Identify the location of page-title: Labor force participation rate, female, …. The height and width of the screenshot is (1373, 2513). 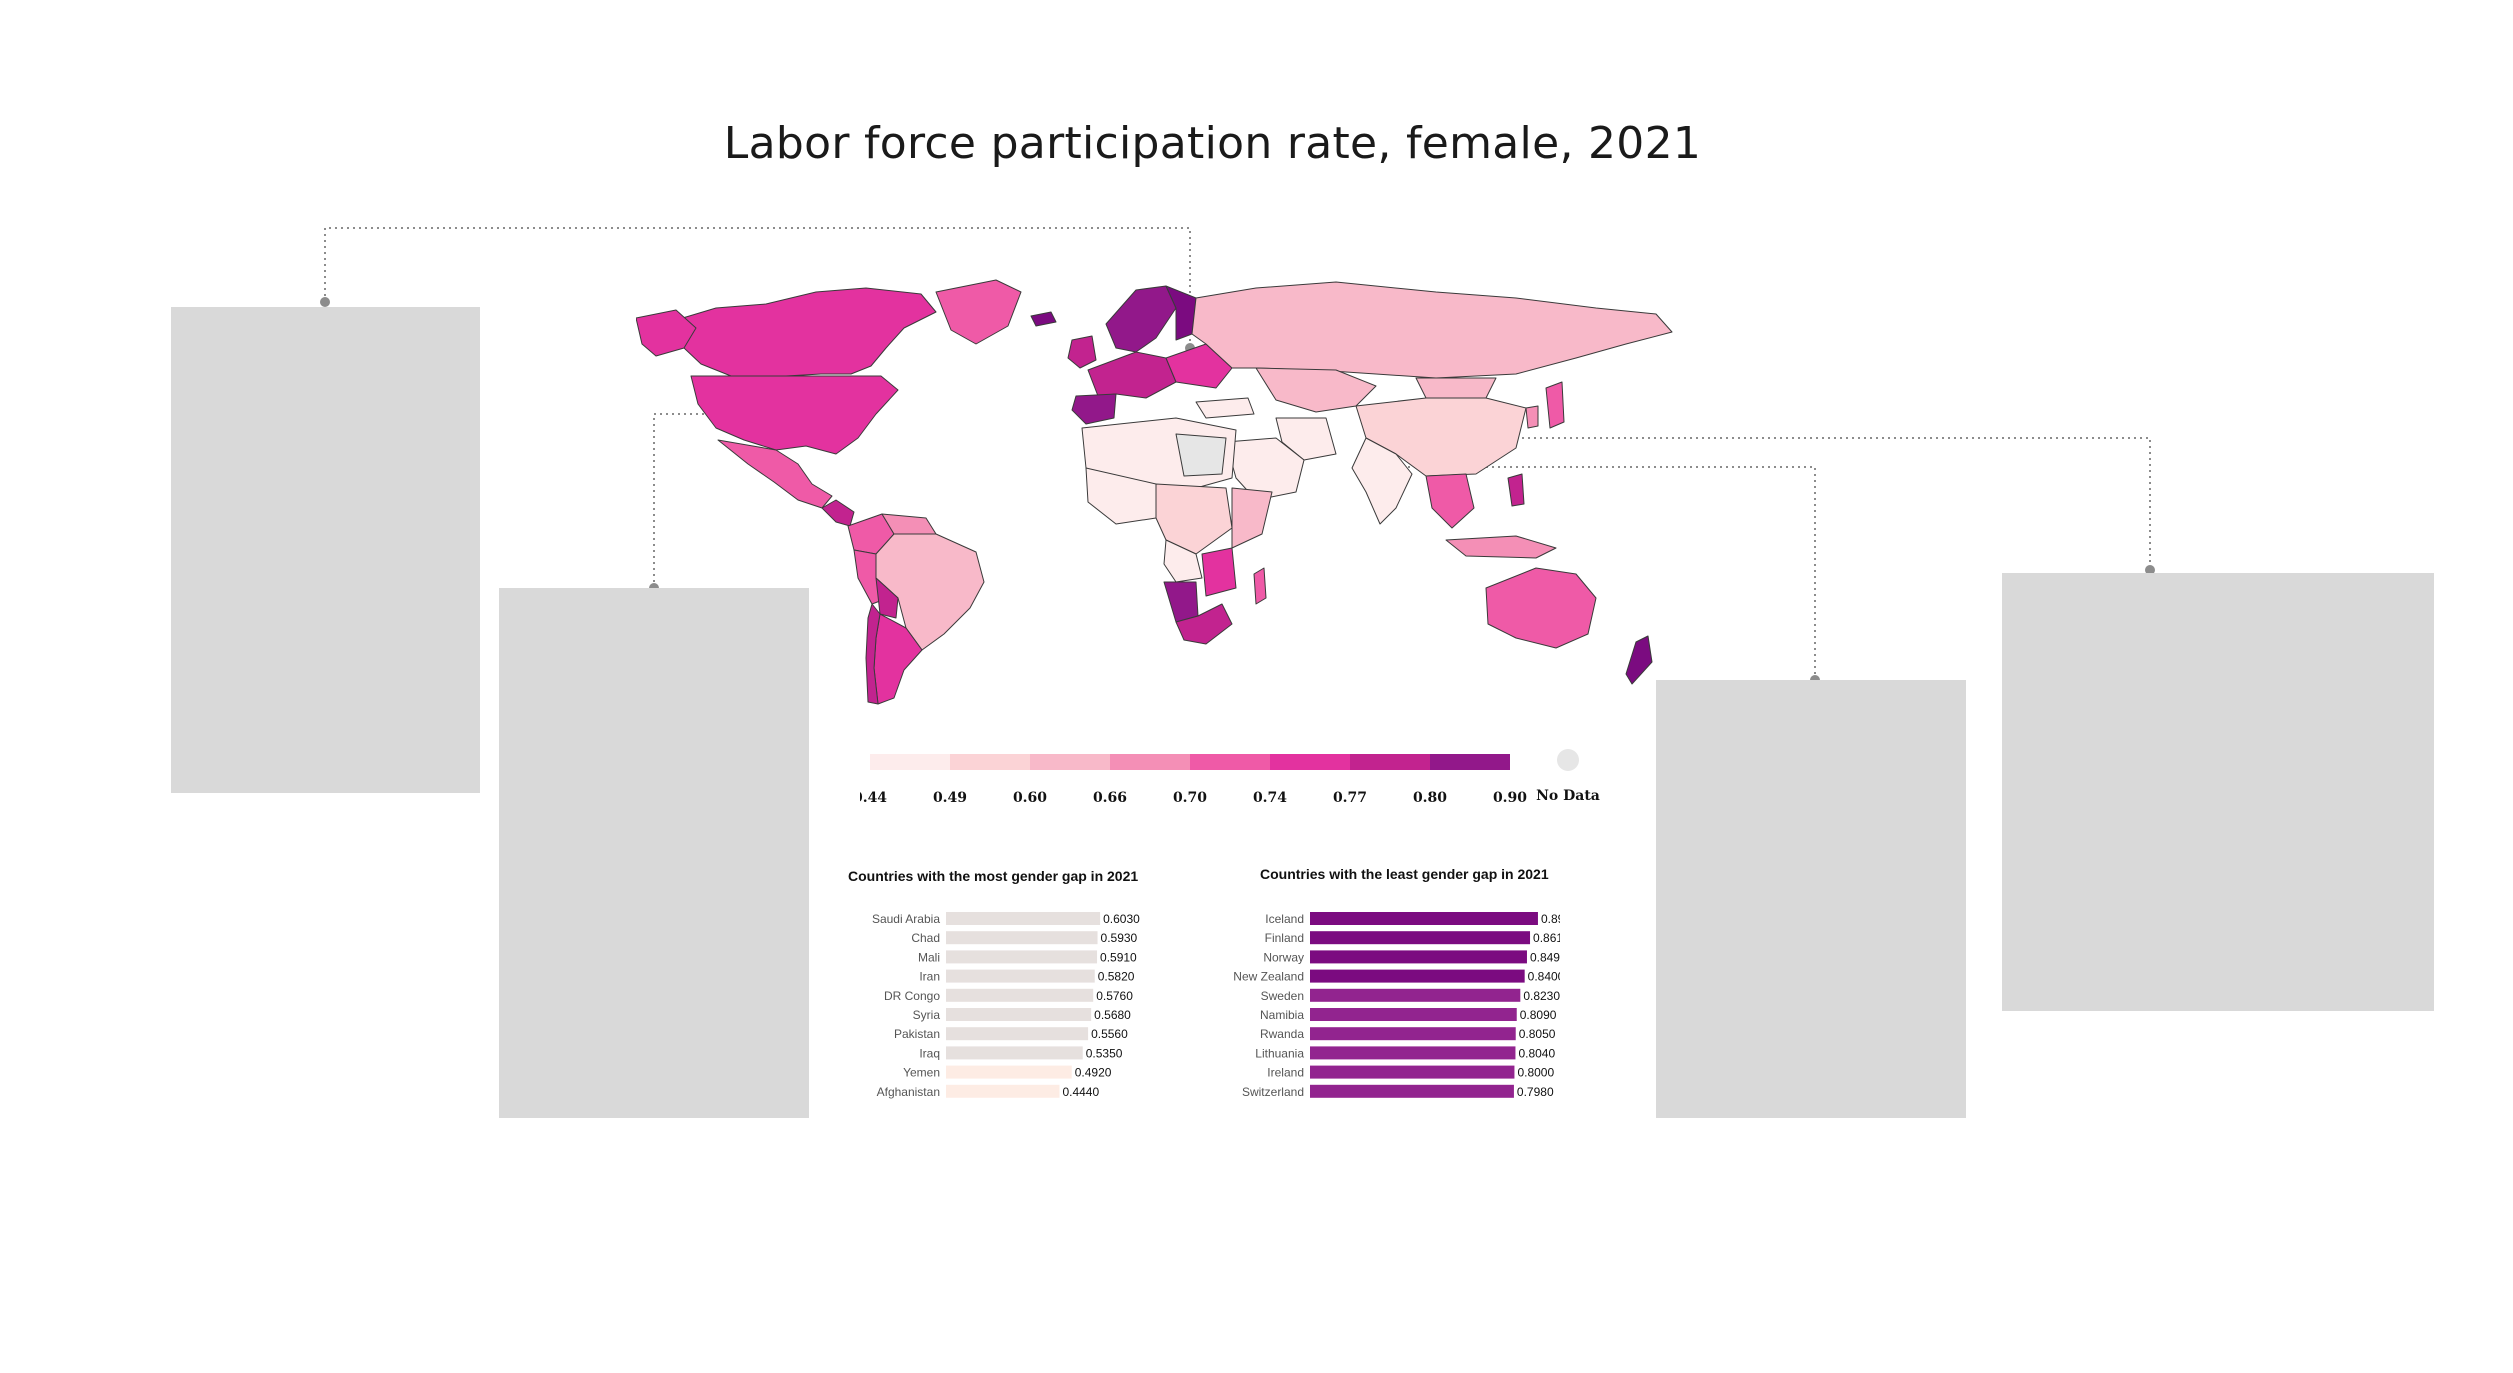
(1212, 143).